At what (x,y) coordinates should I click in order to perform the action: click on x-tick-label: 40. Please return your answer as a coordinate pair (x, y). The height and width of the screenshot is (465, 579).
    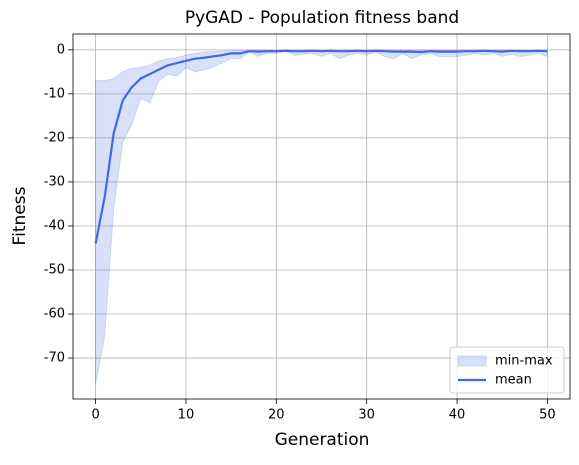
    Looking at the image, I should click on (457, 415).